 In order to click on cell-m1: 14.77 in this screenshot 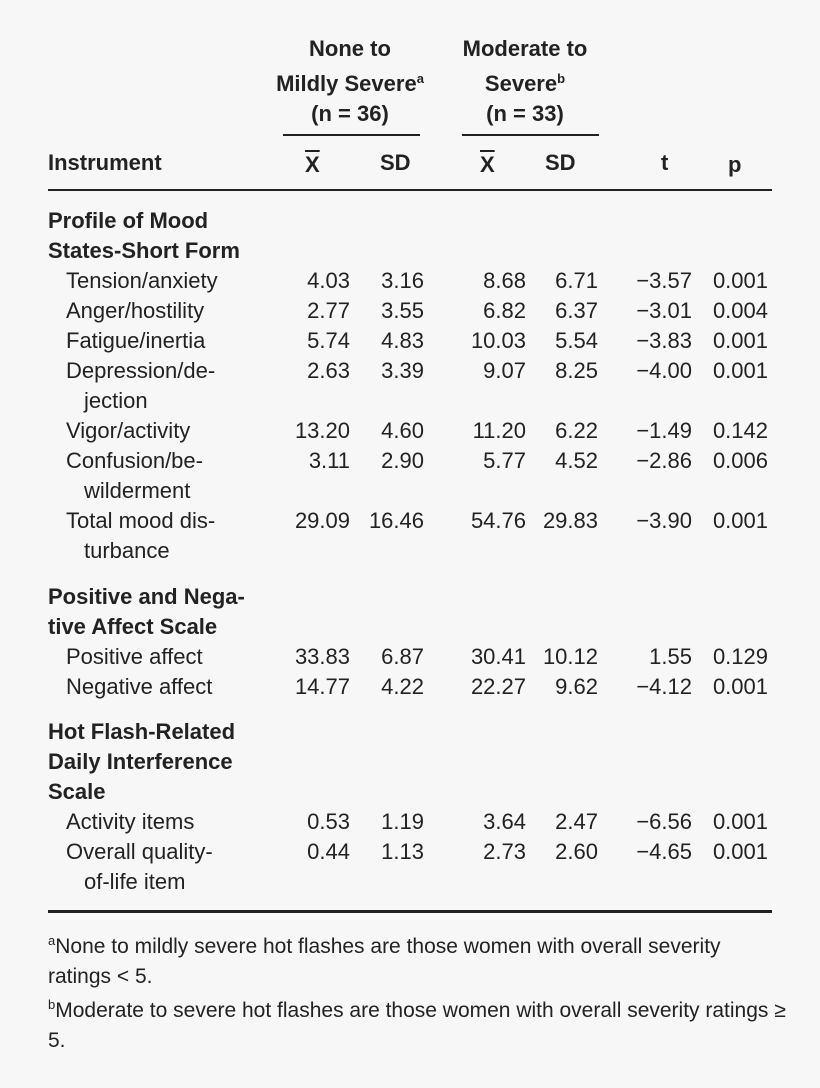, I will do `click(322, 686)`.